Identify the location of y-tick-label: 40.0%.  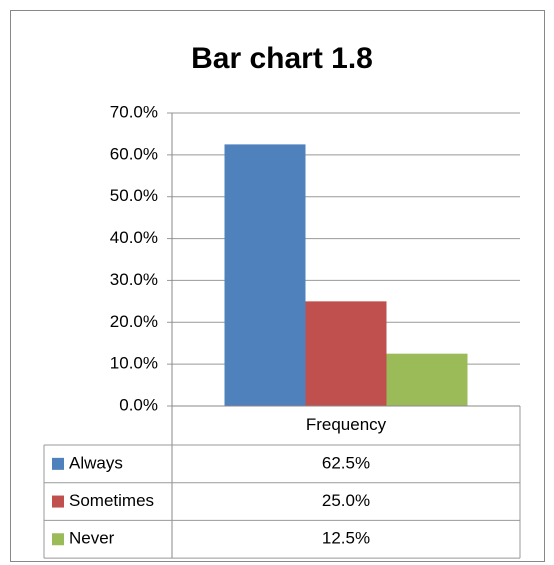
(134, 237).